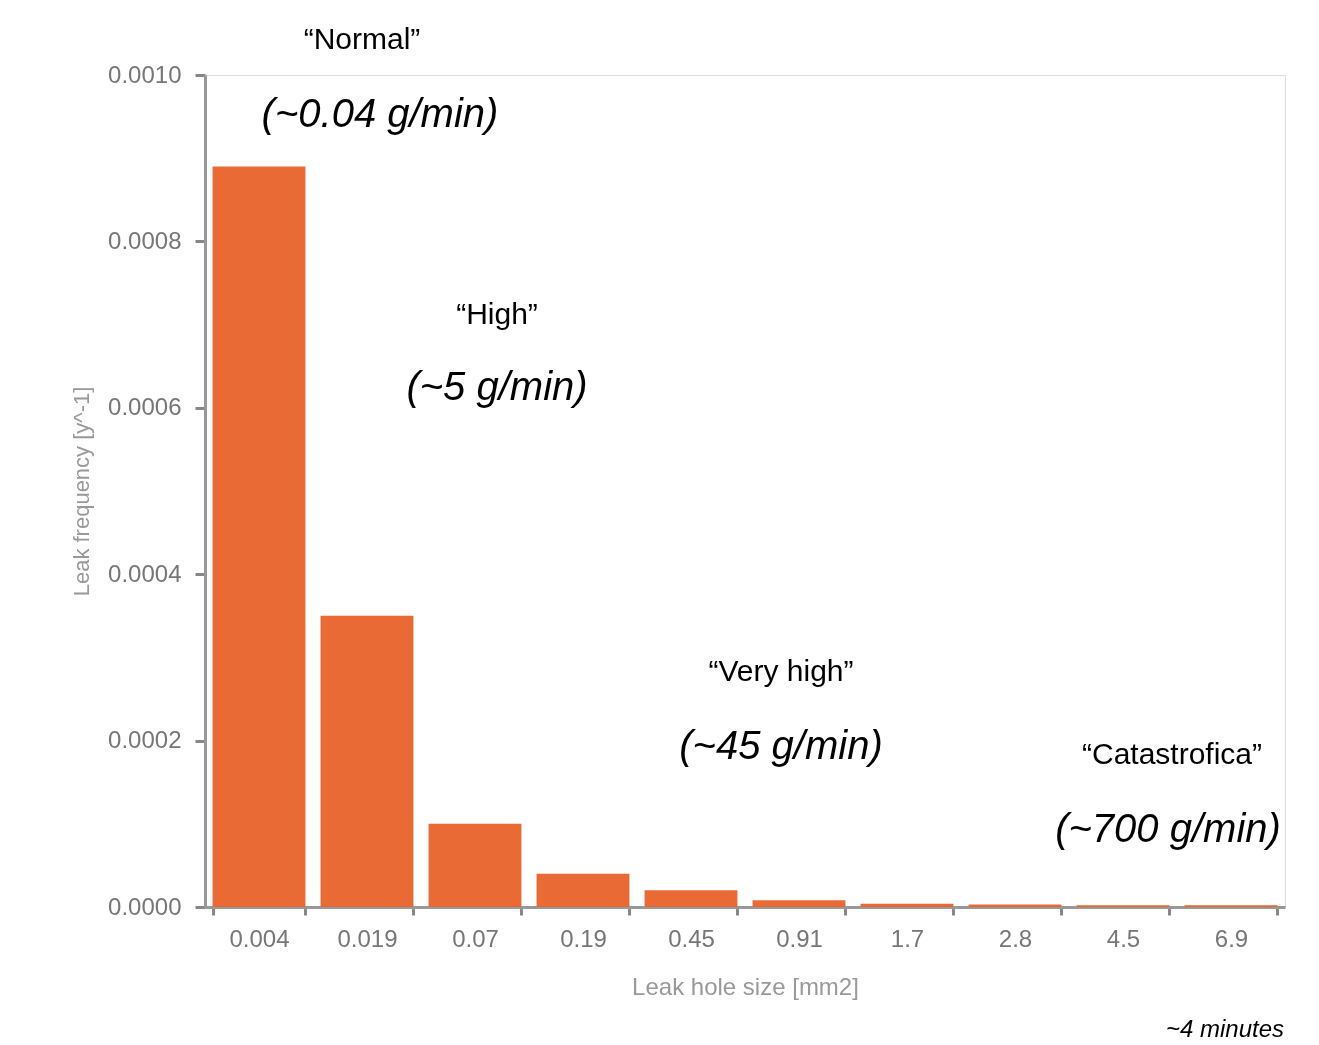 Image resolution: width=1319 pixels, height=1045 pixels. What do you see at coordinates (145, 407) in the screenshot?
I see `y-tick-label: 0.0006` at bounding box center [145, 407].